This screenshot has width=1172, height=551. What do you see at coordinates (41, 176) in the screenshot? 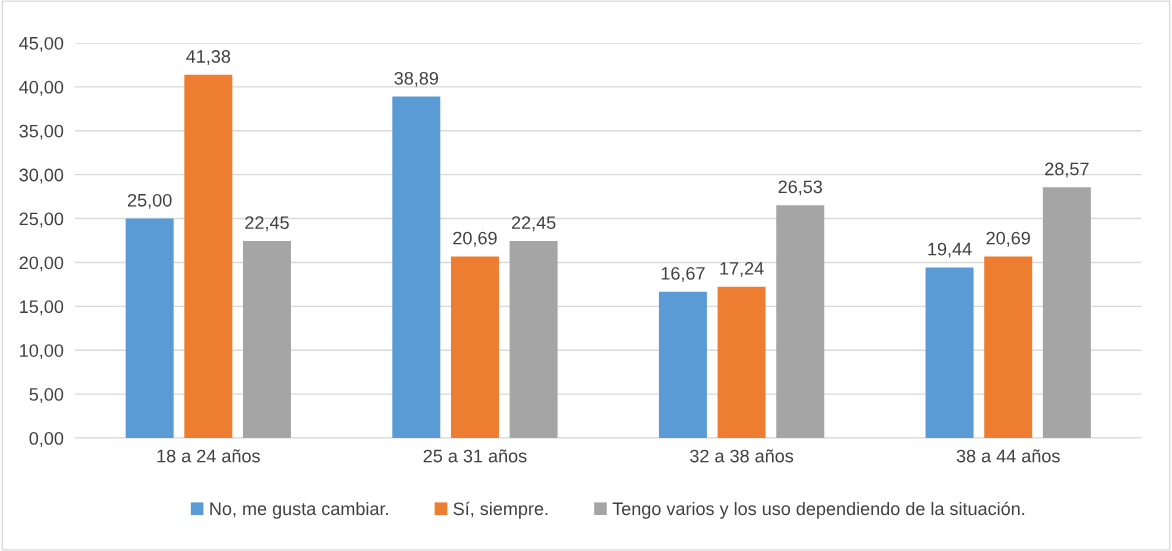
I see `y-tick-label: 30,00` at bounding box center [41, 176].